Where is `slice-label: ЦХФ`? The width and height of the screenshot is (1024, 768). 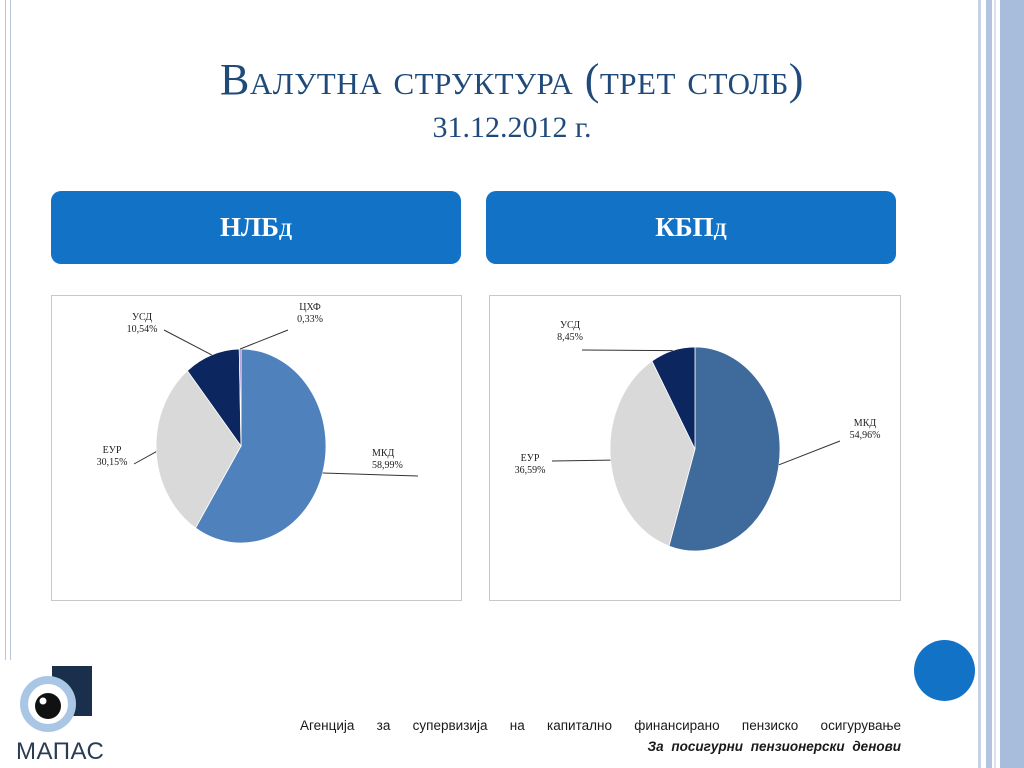 slice-label: ЦХФ is located at coordinates (310, 307).